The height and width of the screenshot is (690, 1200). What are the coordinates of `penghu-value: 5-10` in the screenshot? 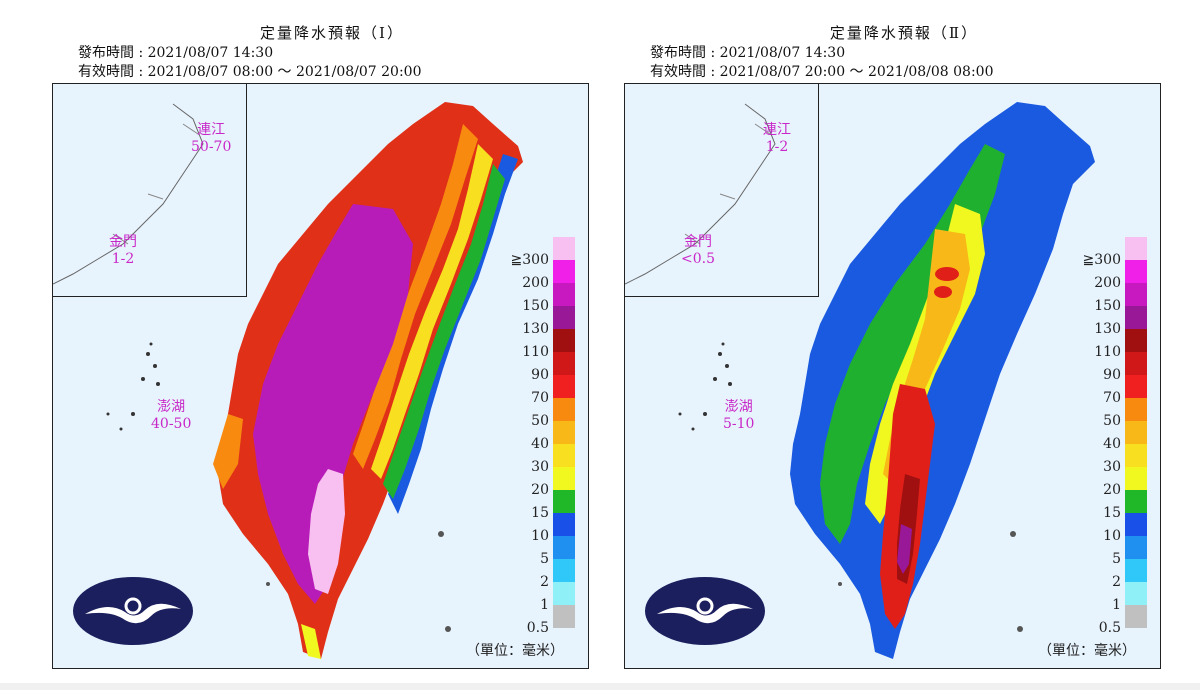 It's located at (739, 424).